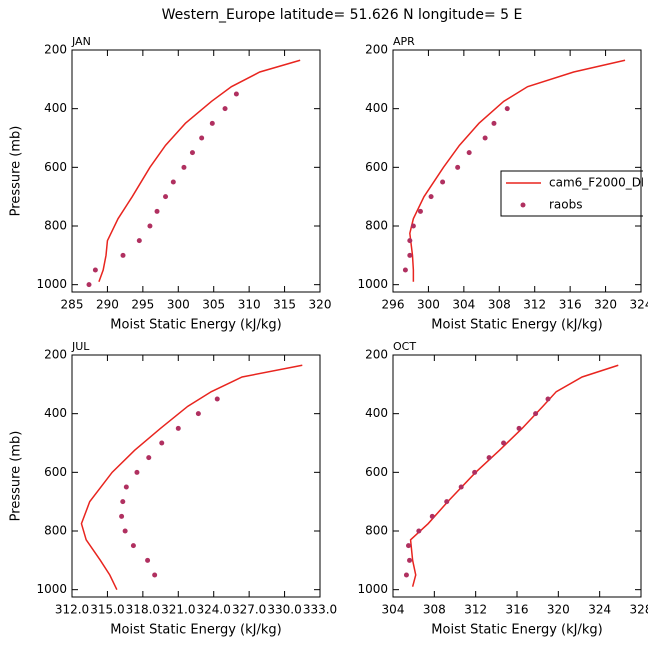  Describe the element at coordinates (107, 305) in the screenshot. I see `x-tick-label: 290` at that location.